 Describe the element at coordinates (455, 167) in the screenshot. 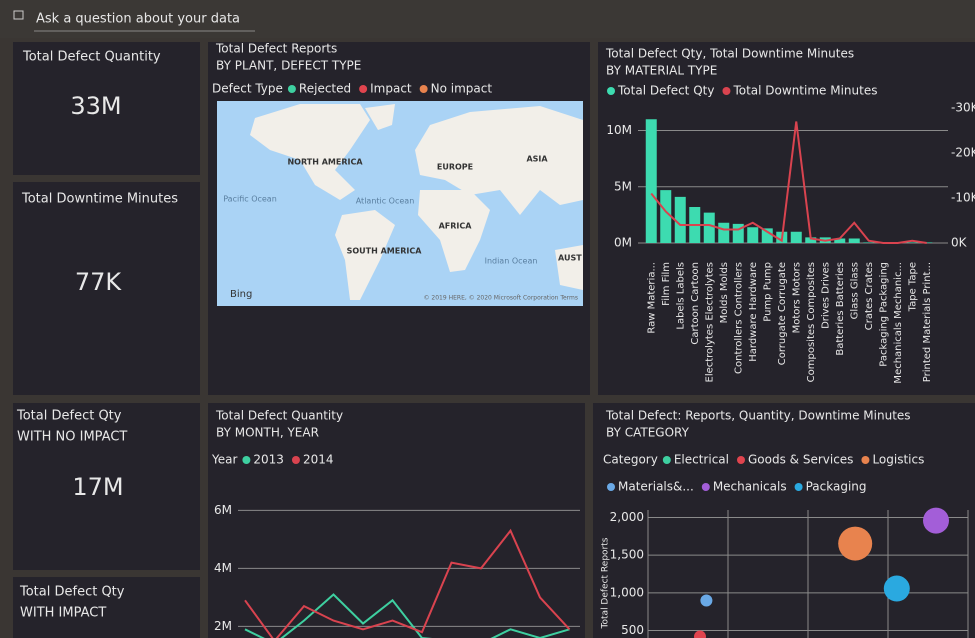

I see `map-label: EUROPE` at that location.